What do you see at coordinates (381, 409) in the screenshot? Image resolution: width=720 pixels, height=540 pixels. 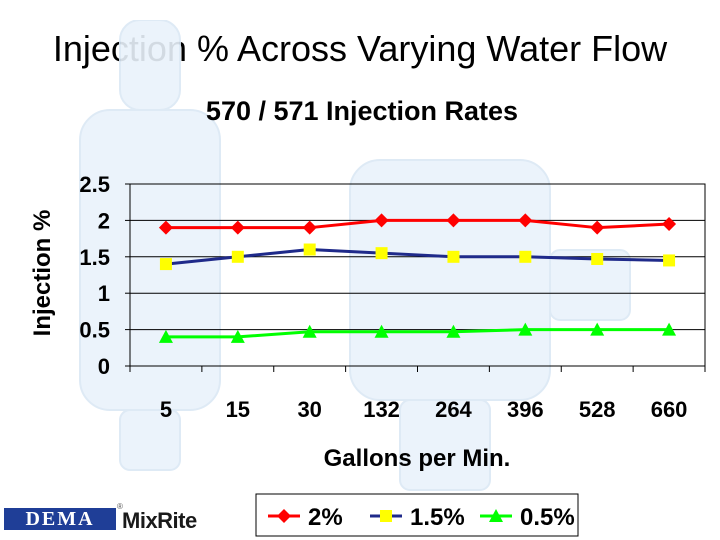 I see `x-tick-label: 132` at bounding box center [381, 409].